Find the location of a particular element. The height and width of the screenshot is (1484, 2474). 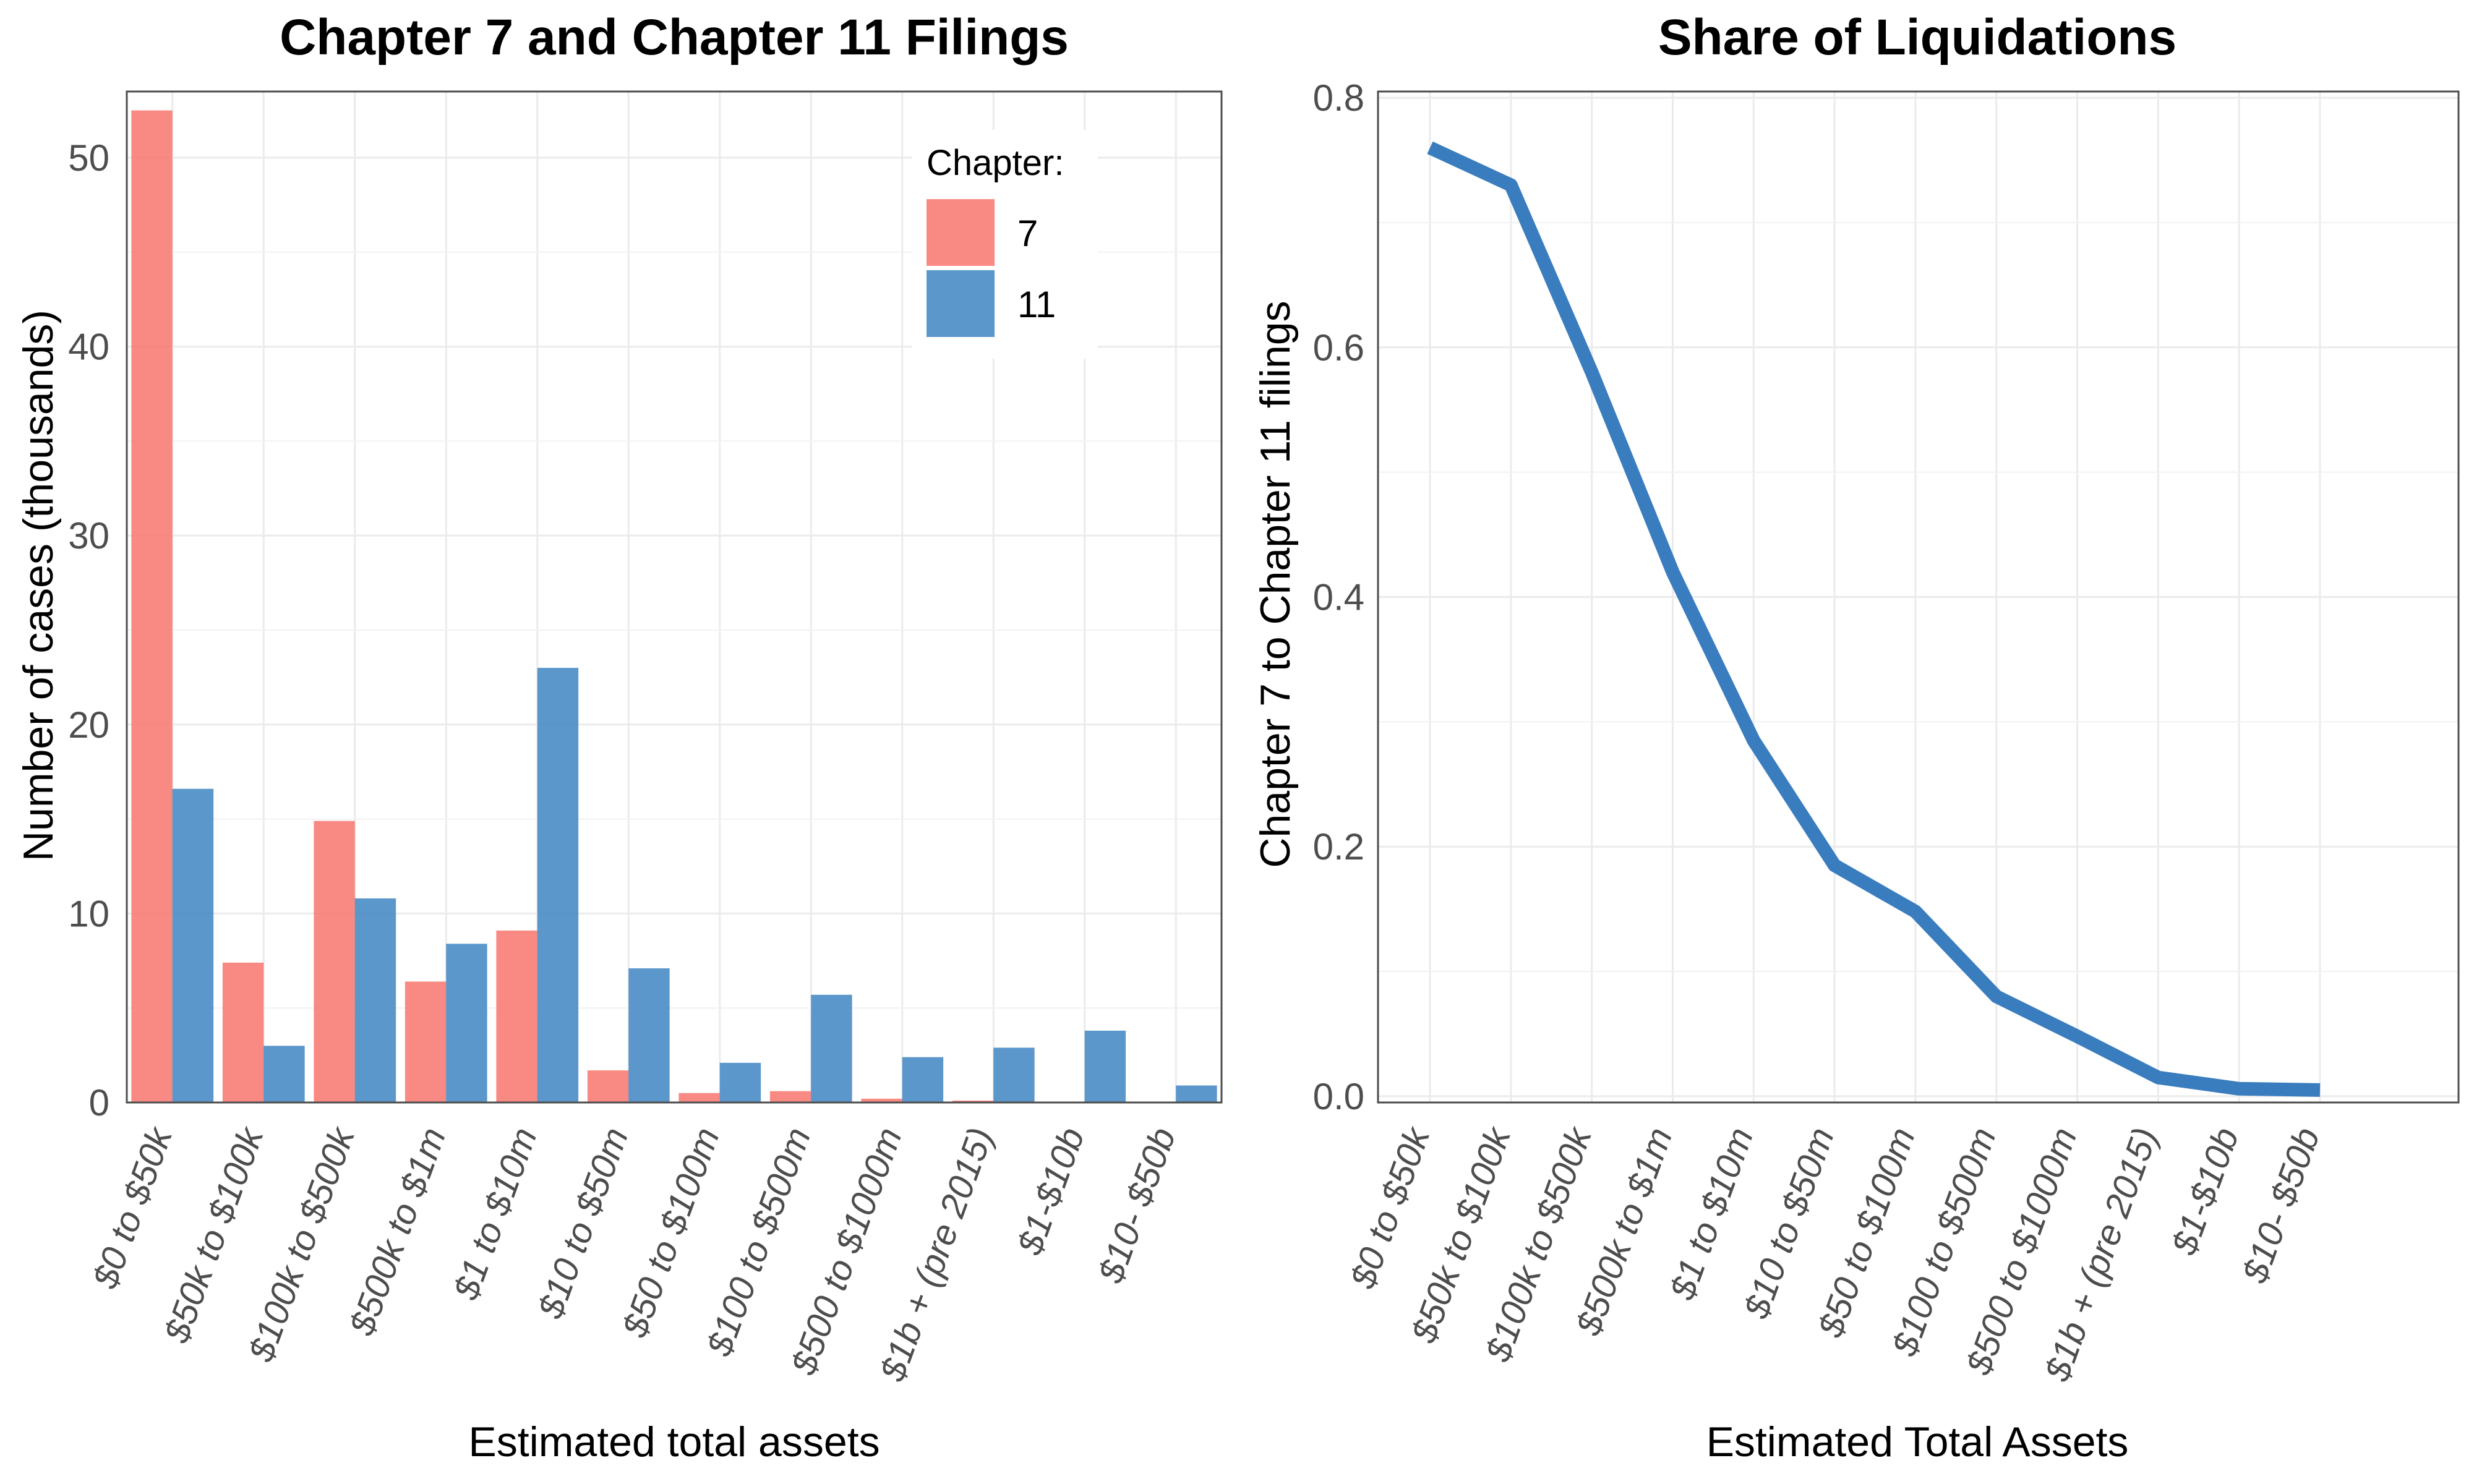

bar-chapter-7-500k-to-1m is located at coordinates (425, 1041).